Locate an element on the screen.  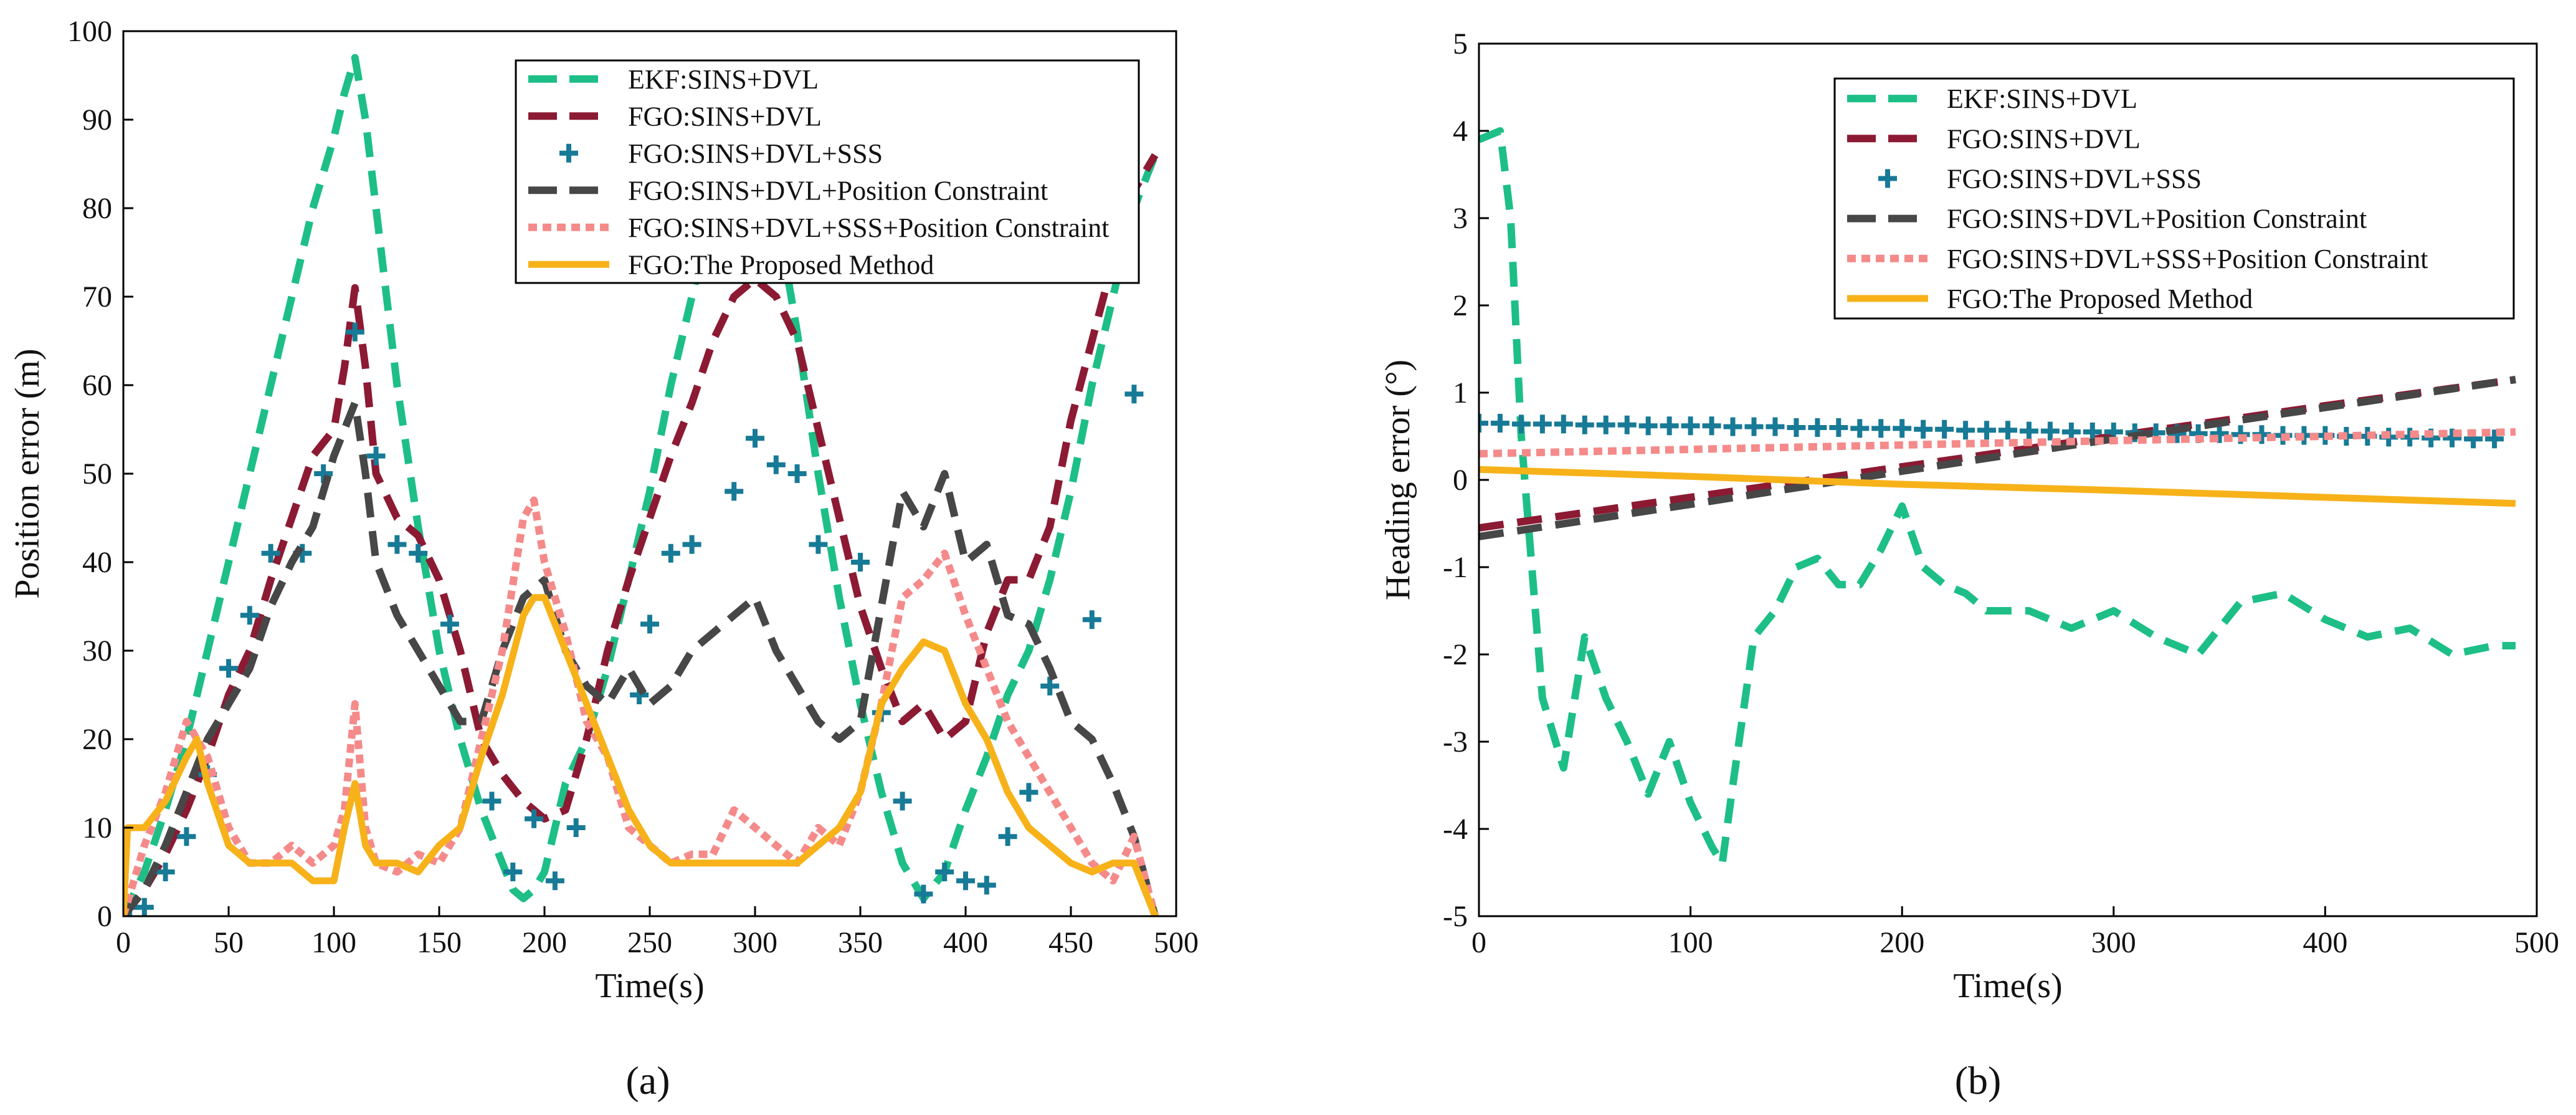
x-tick-label: 150 is located at coordinates (439, 943).